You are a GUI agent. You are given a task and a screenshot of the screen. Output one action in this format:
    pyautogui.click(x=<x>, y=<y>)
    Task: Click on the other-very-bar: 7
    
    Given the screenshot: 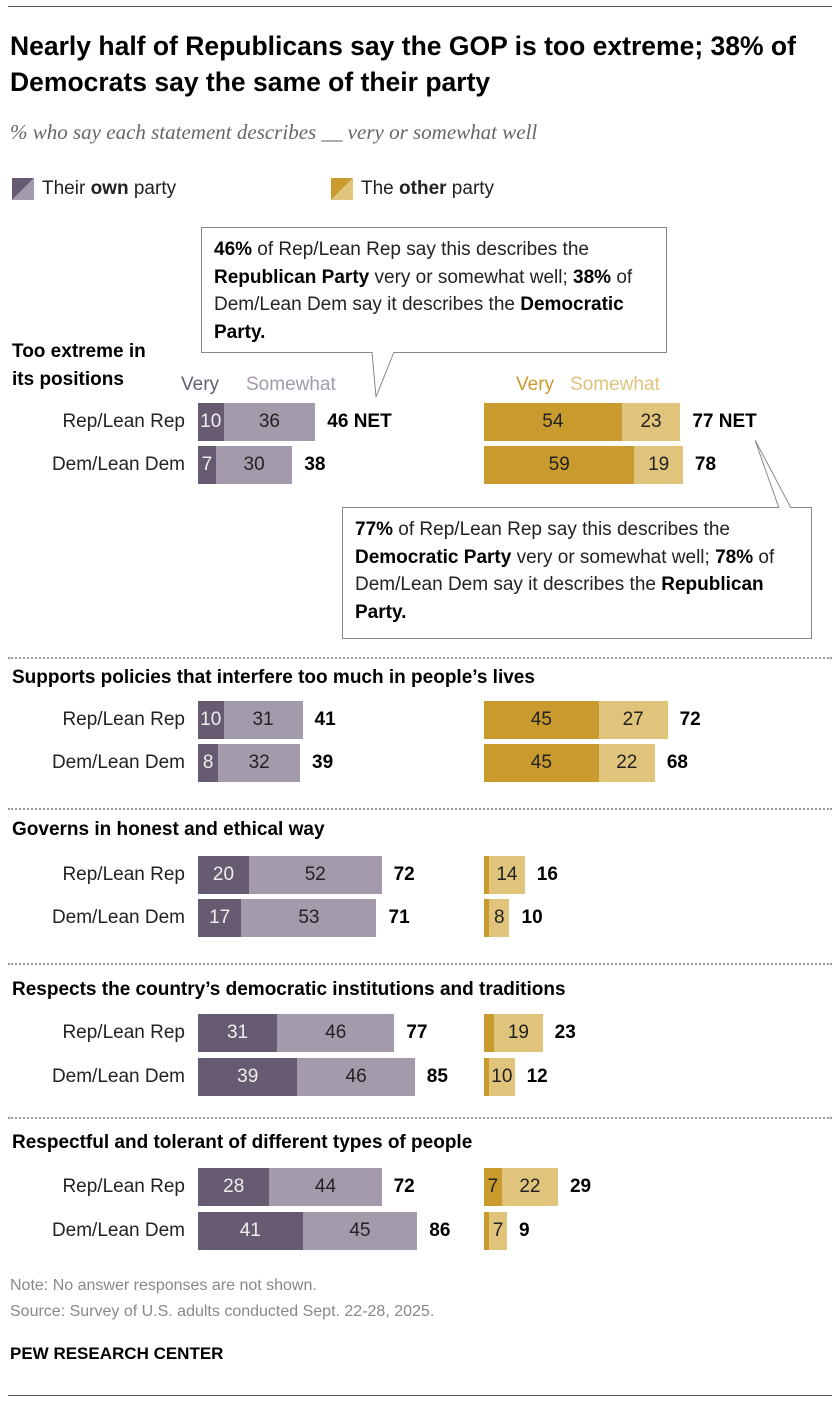 What is the action you would take?
    pyautogui.click(x=493, y=1187)
    